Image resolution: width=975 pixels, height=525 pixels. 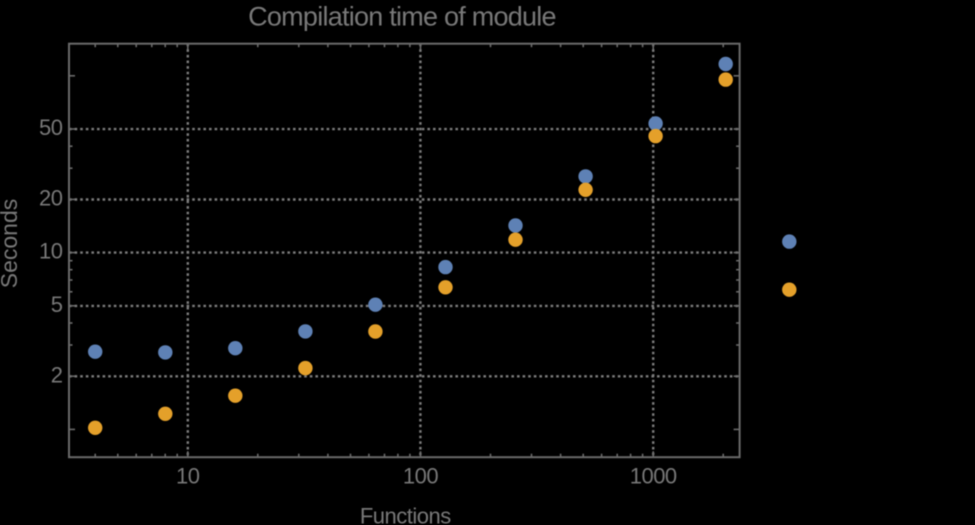 What do you see at coordinates (11, 244) in the screenshot?
I see `svg-text: Seconds` at bounding box center [11, 244].